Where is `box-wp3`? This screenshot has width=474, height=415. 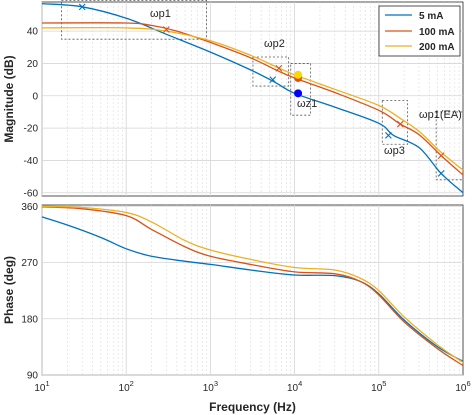 box-wp3 is located at coordinates (395, 122).